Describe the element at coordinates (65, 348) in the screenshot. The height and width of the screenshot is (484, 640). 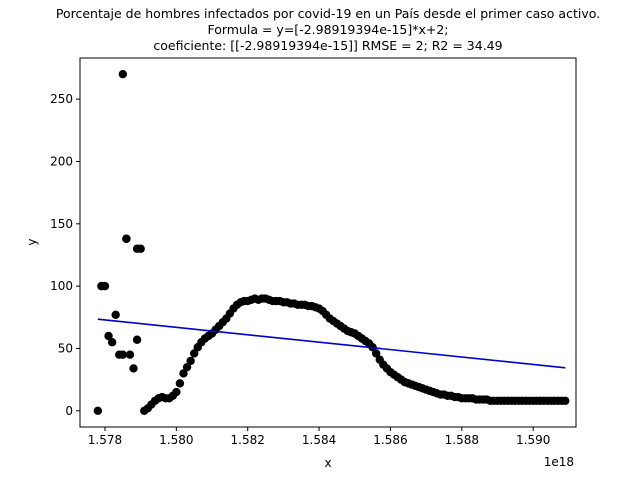
I see `y-tick-label: 50` at that location.